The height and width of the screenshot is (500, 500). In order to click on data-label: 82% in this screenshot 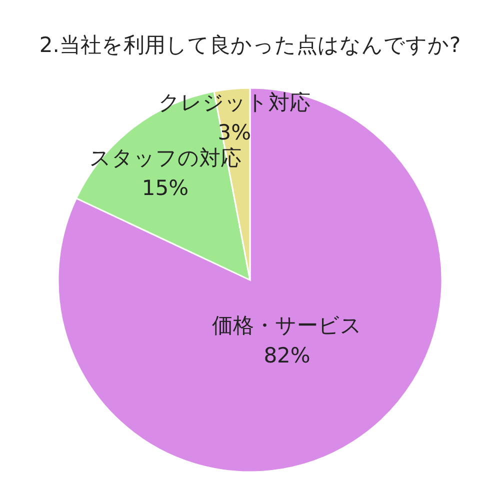, I will do `click(287, 355)`.